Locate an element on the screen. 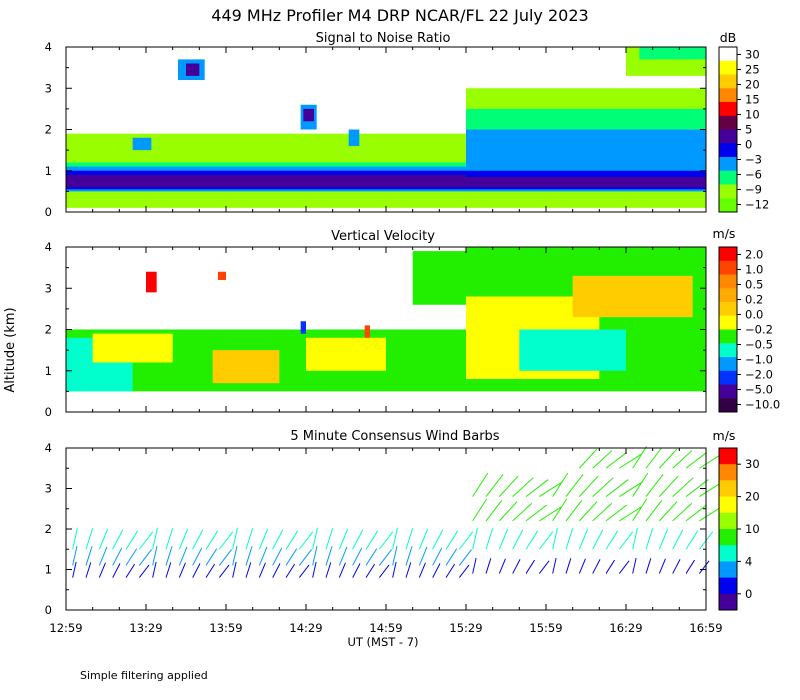 Image resolution: width=800 pixels, height=700 pixels. x-tick-label: 15:59 is located at coordinates (545, 628).